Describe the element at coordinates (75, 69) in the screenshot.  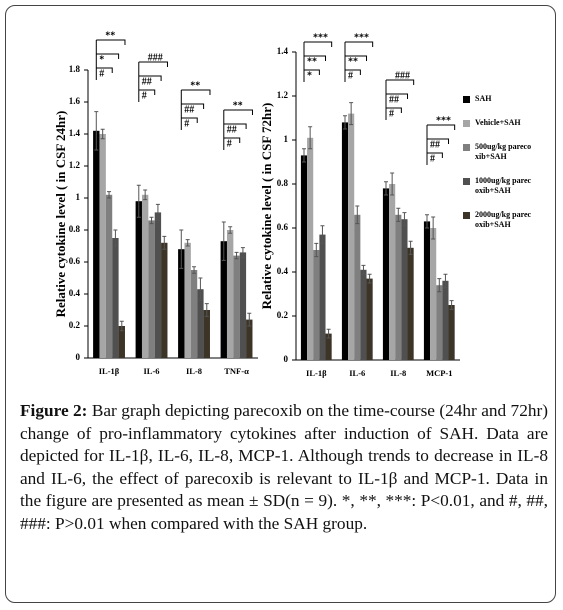
I see `y-tick-label: 1.8` at that location.